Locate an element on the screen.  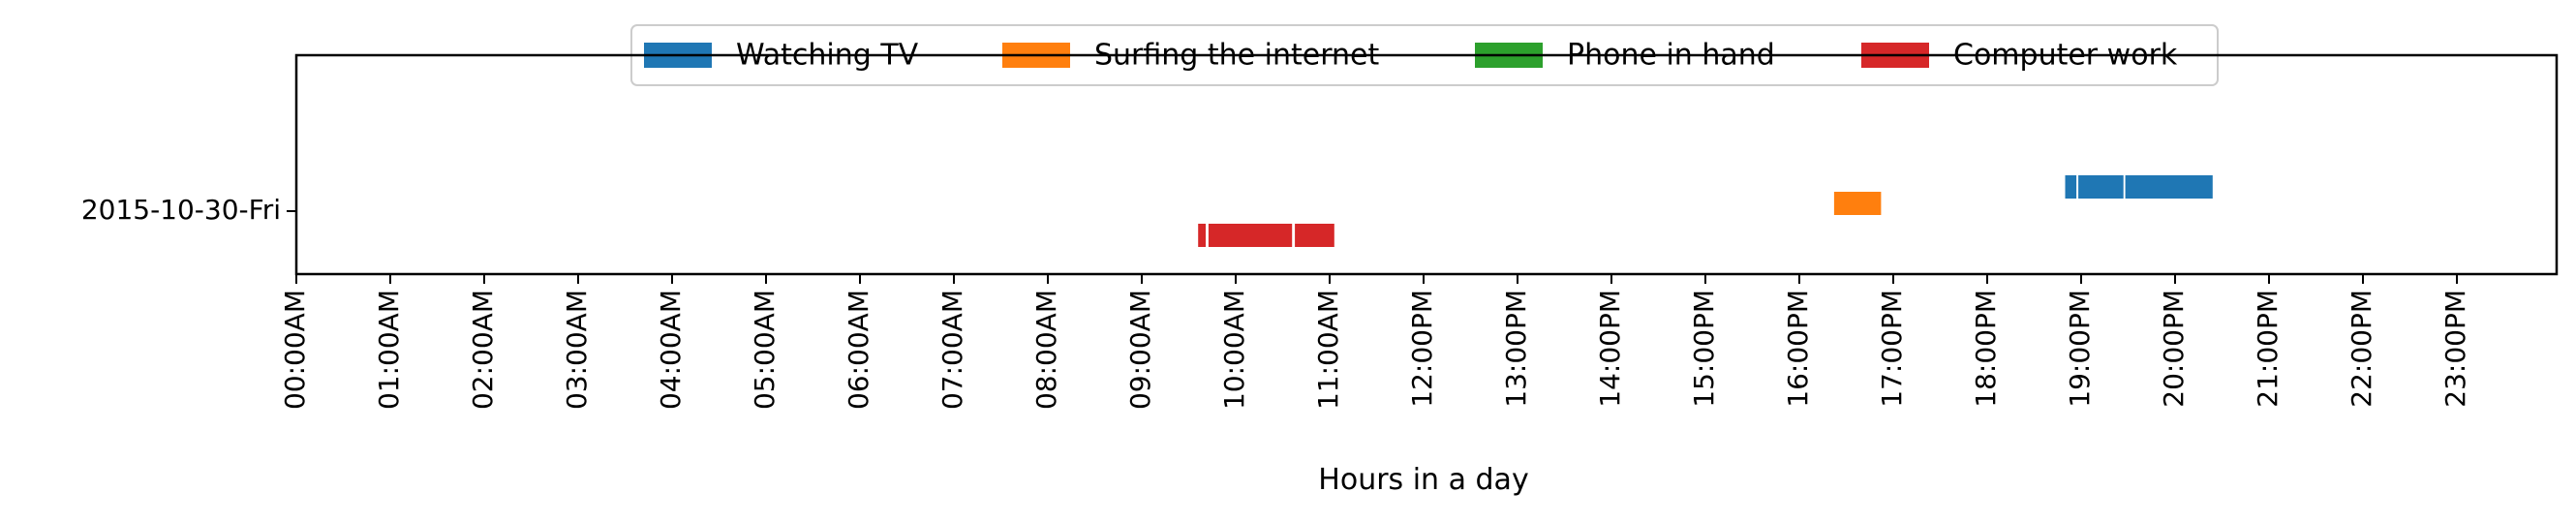
x-tick-label-8: 08:00AM is located at coordinates (1046, 350).